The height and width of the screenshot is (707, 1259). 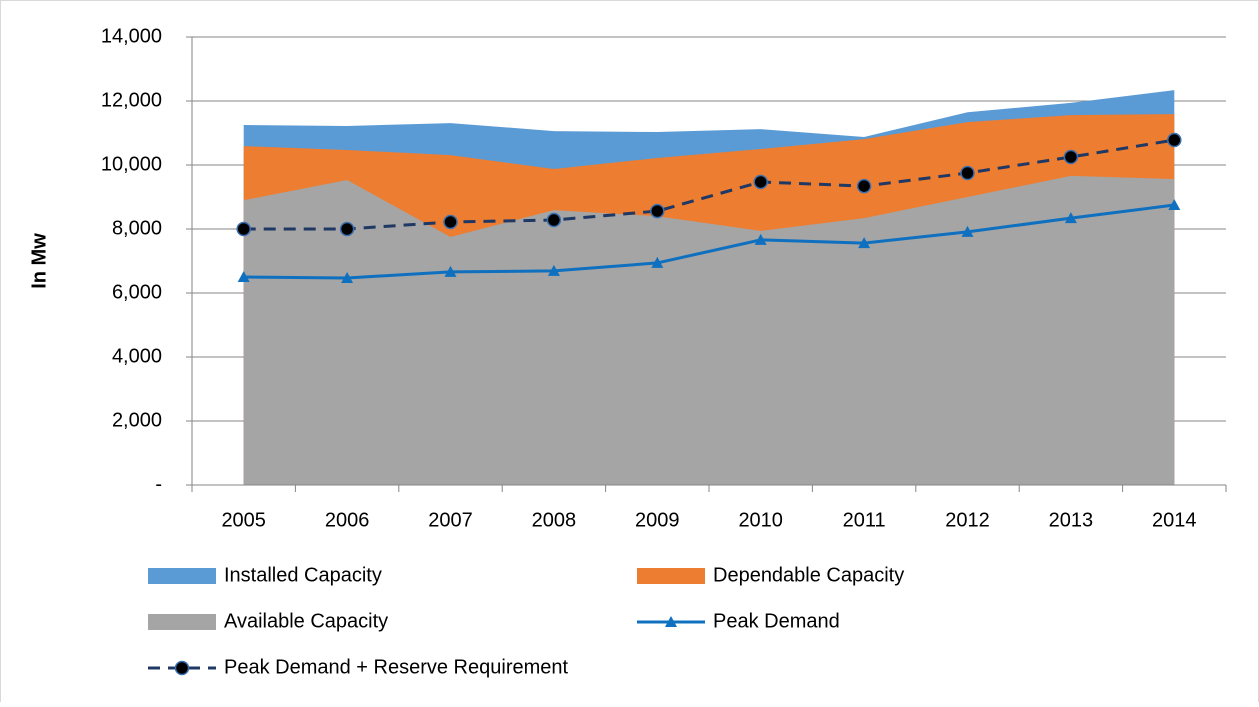 What do you see at coordinates (137, 420) in the screenshot?
I see `y-tick-label: 2,000` at bounding box center [137, 420].